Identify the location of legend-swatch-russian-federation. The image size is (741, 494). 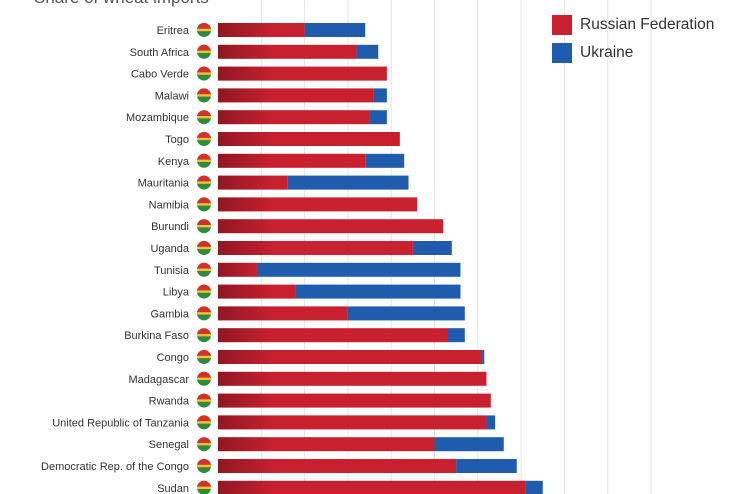
(562, 25).